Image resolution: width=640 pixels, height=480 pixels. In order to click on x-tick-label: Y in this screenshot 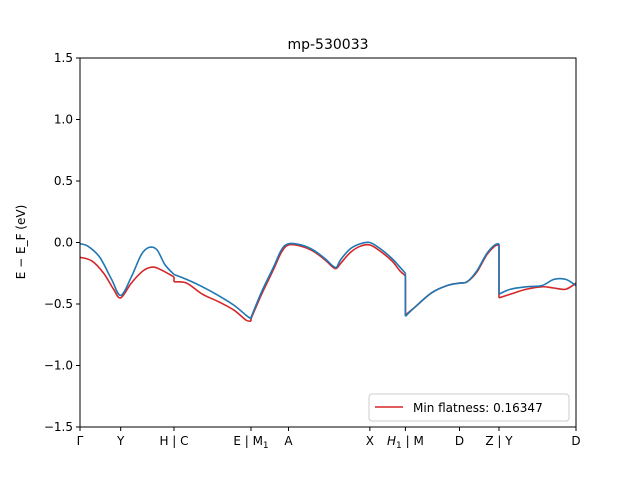, I will do `click(120, 441)`.